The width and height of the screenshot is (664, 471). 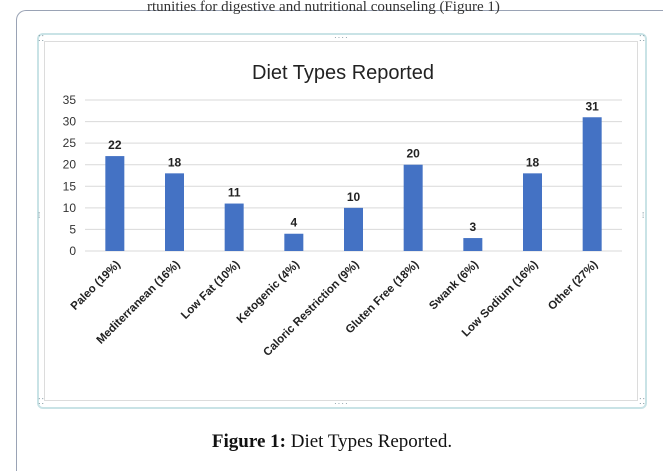 I want to click on resize-handle-bottom-right: ⁚⁚, so click(x=643, y=401).